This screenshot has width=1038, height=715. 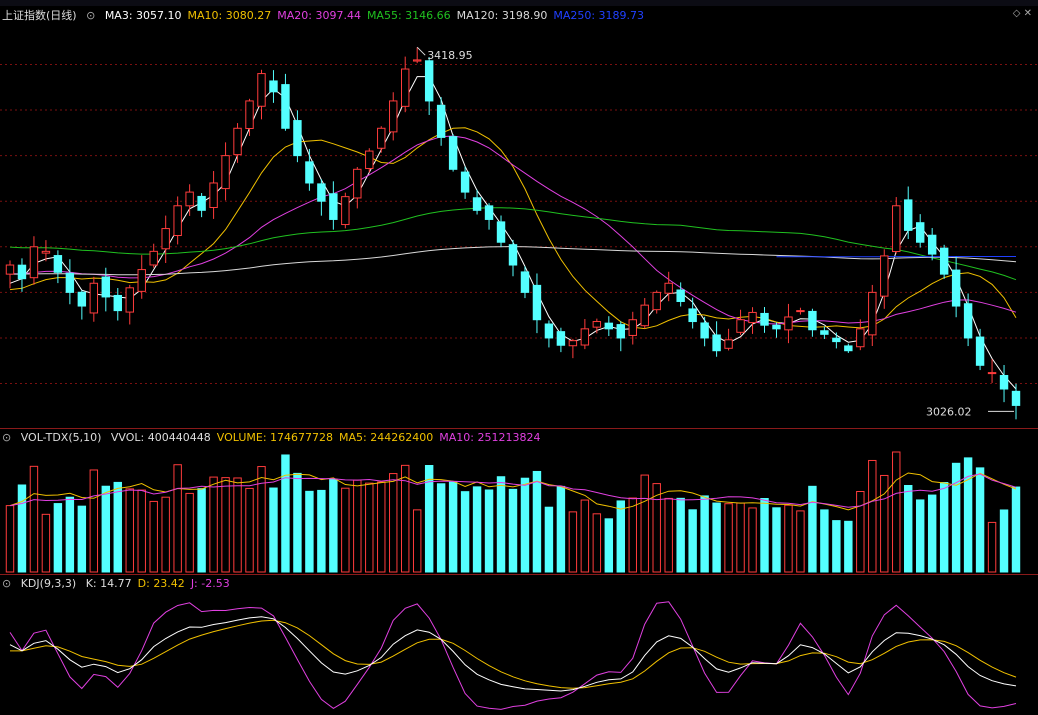 What do you see at coordinates (949, 411) in the screenshot?
I see `low-price-label: 3026.02` at bounding box center [949, 411].